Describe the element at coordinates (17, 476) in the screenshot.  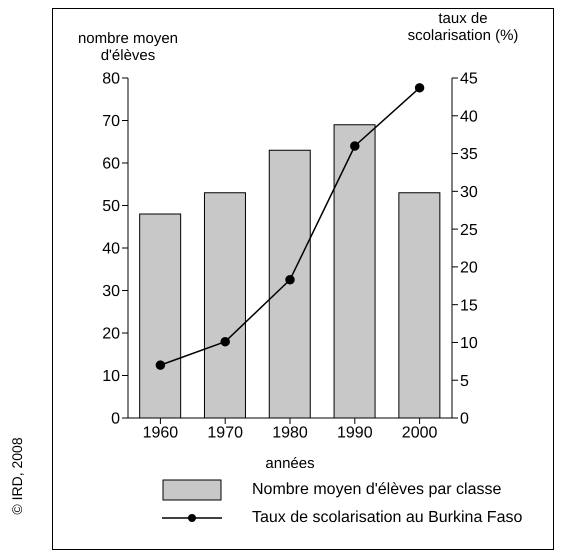
I see `text: © IRD, 2008` at that location.